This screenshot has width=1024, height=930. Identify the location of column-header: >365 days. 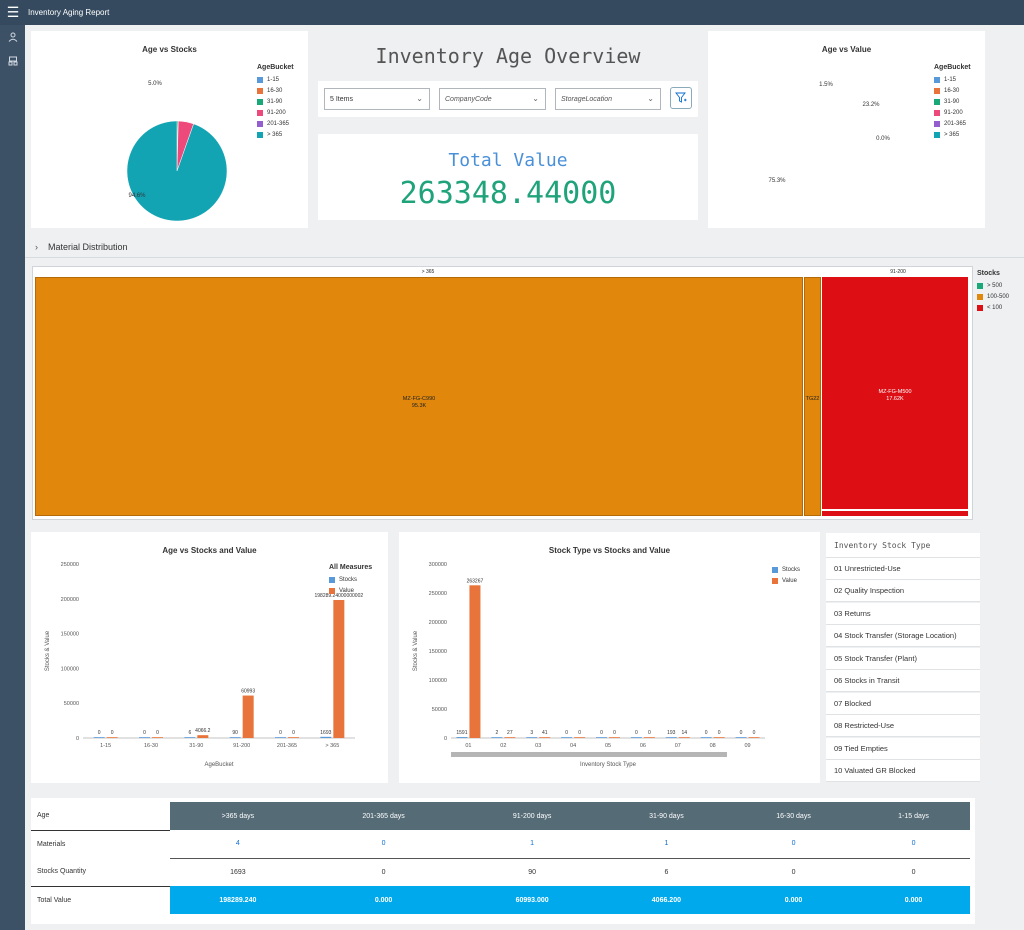
(238, 816).